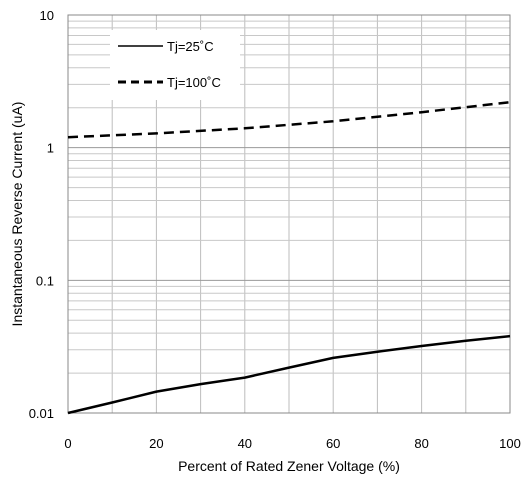  Describe the element at coordinates (292, 443) in the screenshot. I see `x-tick-labels: 0 20 40 60 80 100` at that location.